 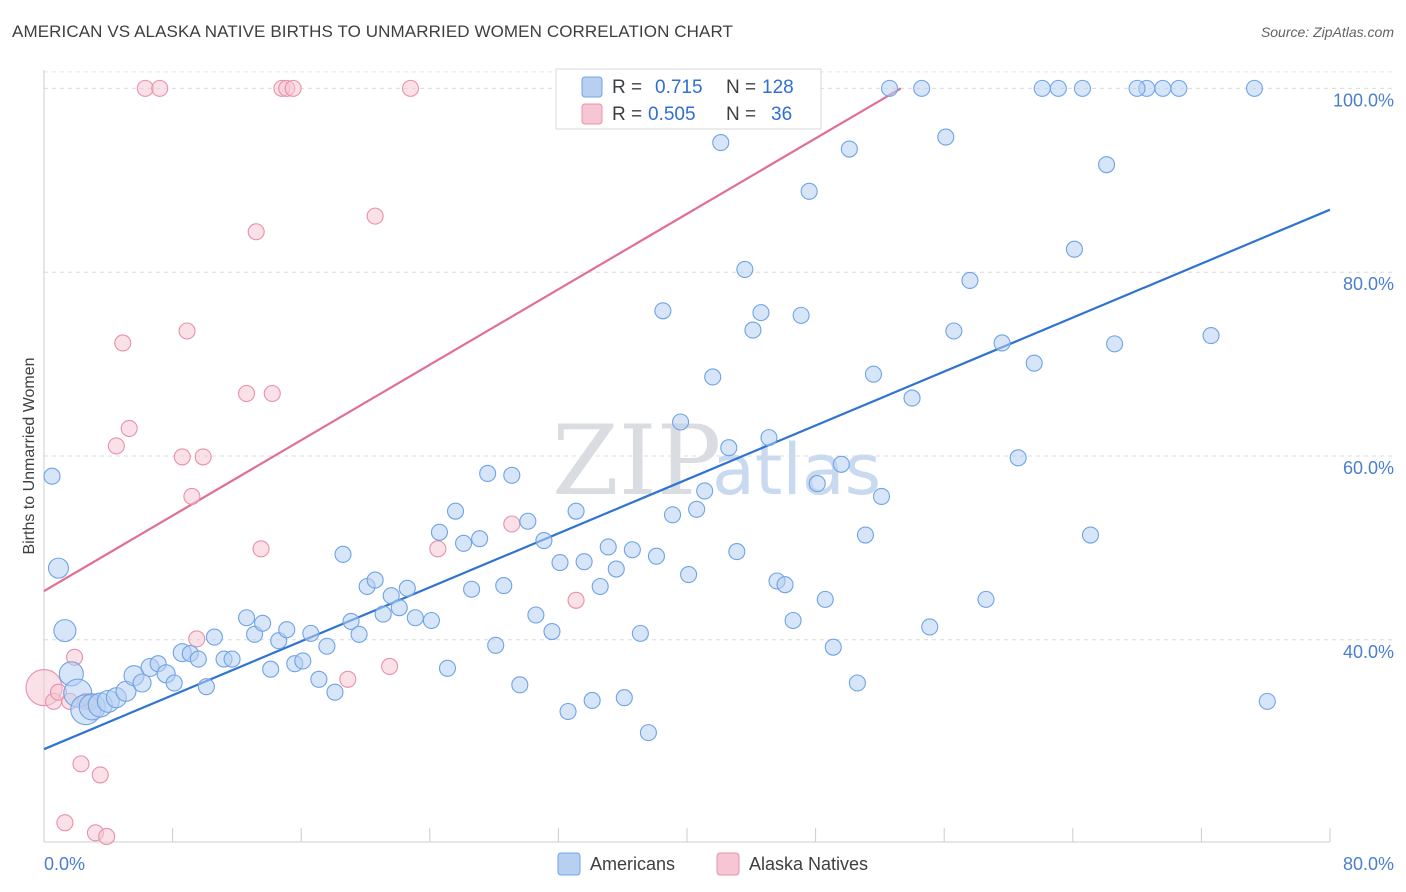 I want to click on legend-r-value-alaska-natives: 0.505, so click(x=672, y=114).